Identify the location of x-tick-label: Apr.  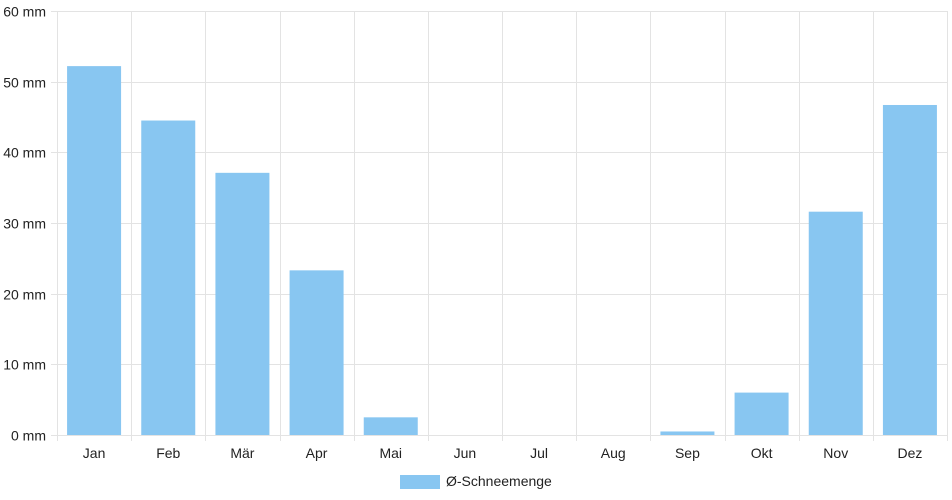
(317, 453).